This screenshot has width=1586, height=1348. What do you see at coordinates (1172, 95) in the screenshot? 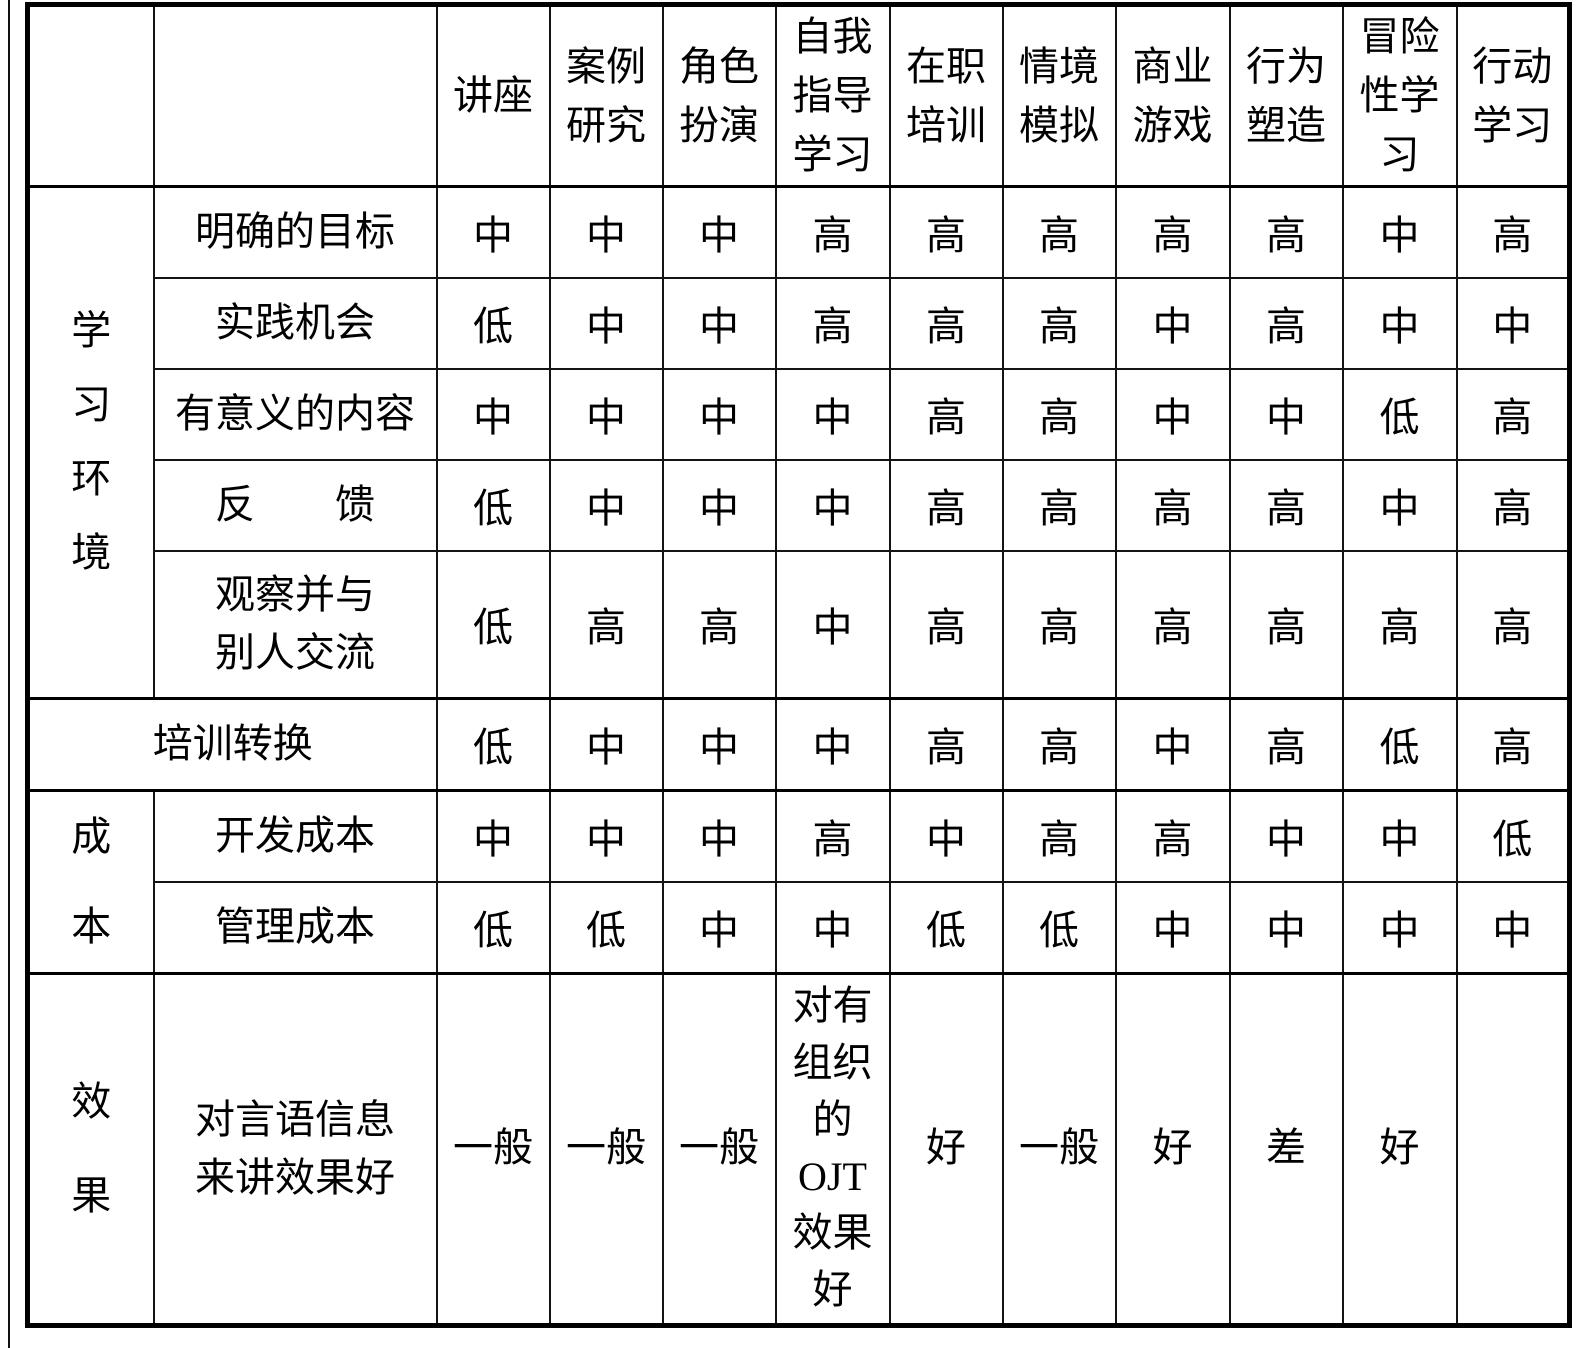
I see `column-header-business-game: 商业 游戏` at bounding box center [1172, 95].